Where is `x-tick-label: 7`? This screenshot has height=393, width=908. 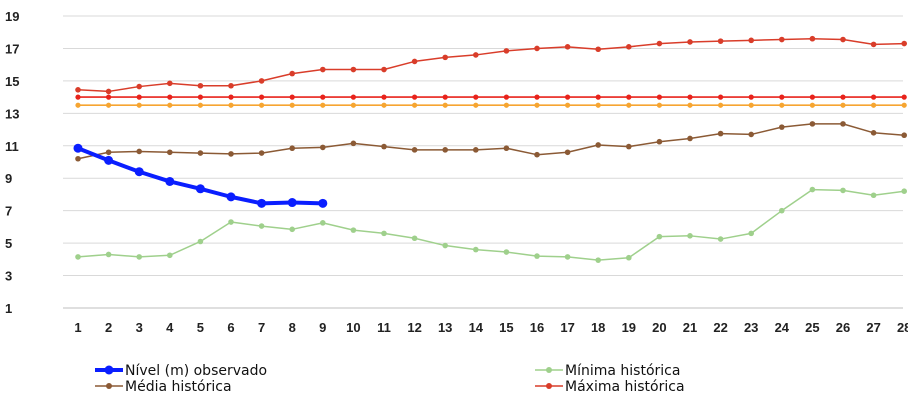
x-tick-label: 7 is located at coordinates (261, 327).